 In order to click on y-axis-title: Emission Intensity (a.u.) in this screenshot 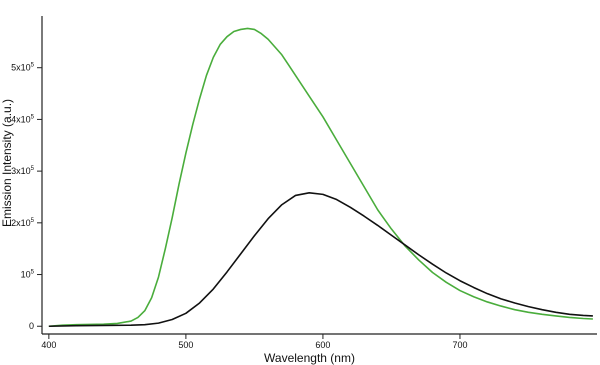, I will do `click(7, 163)`.